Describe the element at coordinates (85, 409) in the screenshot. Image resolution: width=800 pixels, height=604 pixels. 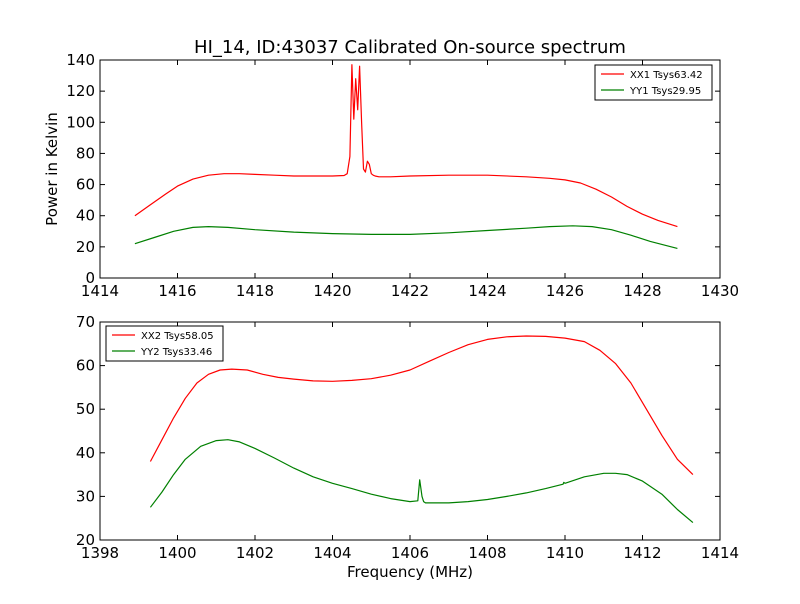
I see `bottom-y-tick-label: 50` at that location.